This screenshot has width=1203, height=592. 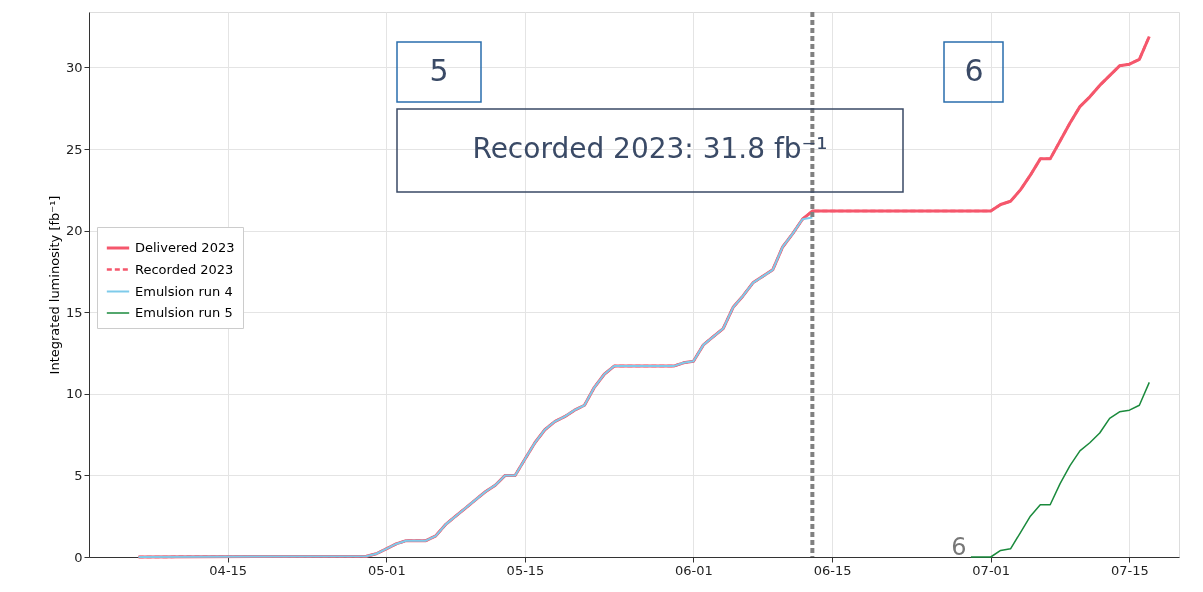 I want to click on x-tick-label: 05-15, so click(x=525, y=570).